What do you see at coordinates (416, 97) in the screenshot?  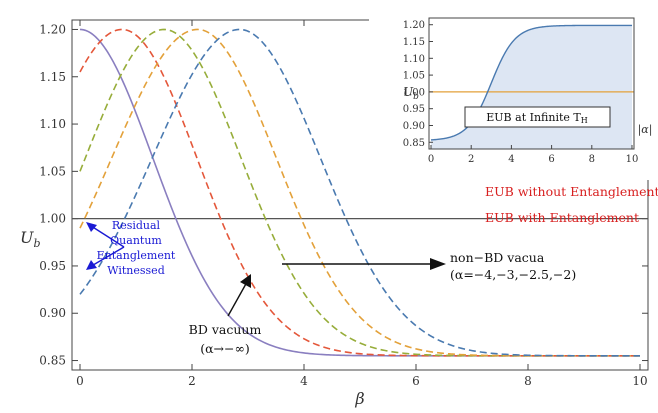 I see `inset-y-axis-subscript: b` at bounding box center [416, 97].